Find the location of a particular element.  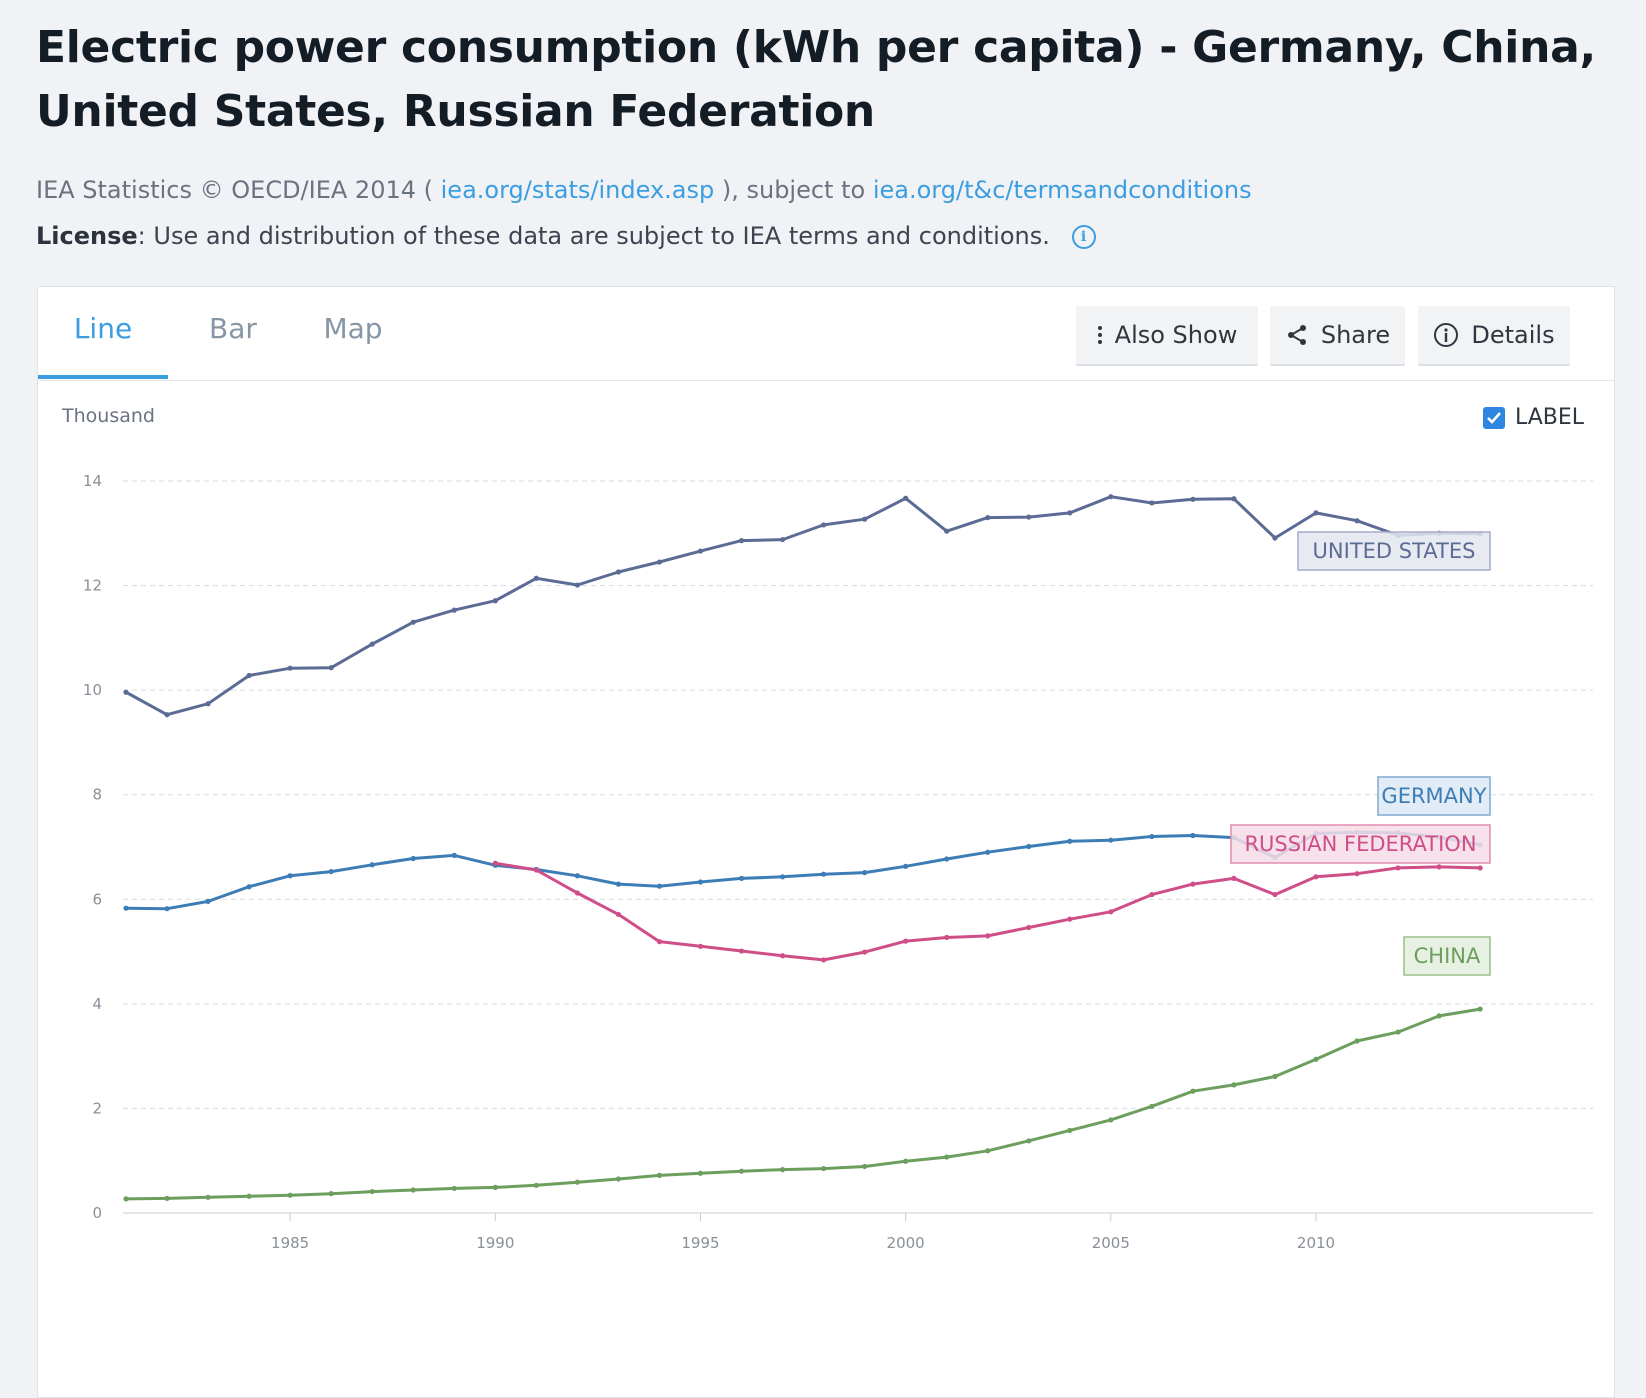

source-prefix: IEA Statistics © OECD/IEA 2014 ( is located at coordinates (234, 190).